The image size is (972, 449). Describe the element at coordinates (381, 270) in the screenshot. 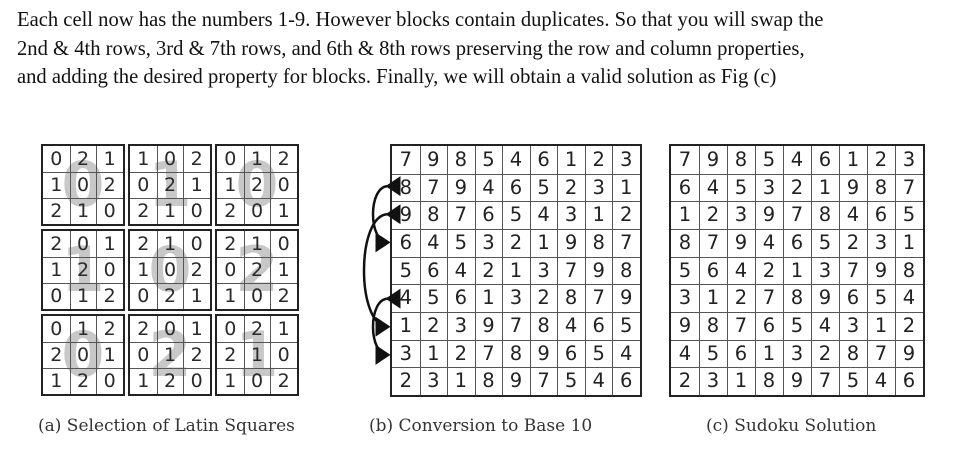

I see `row-swap-arrows` at that location.